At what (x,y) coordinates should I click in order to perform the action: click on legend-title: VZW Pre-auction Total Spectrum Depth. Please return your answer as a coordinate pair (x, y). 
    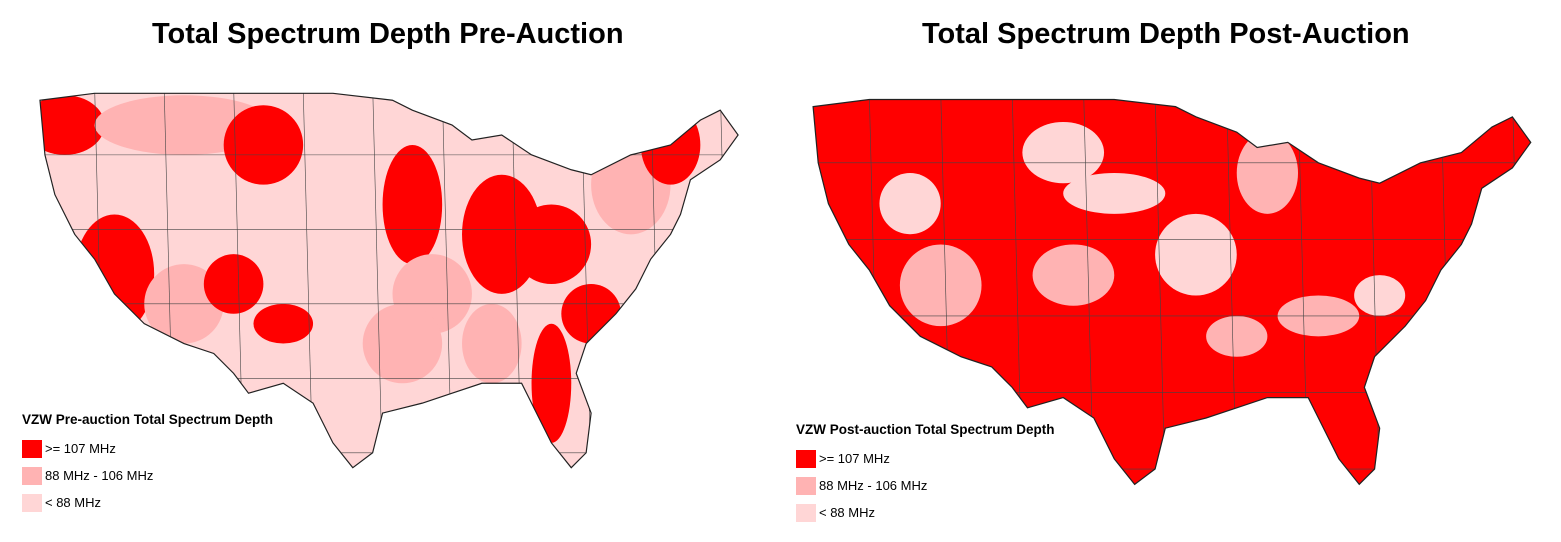
    Looking at the image, I should click on (148, 419).